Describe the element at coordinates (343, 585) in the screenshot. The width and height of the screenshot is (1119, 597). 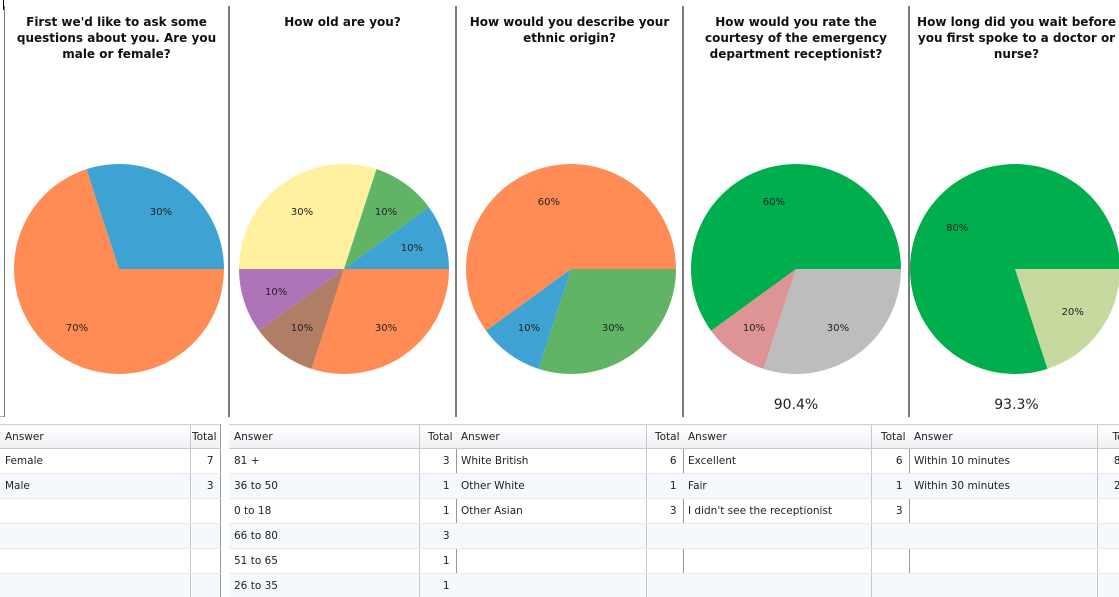
I see `table-row: 26 to 35 1` at that location.